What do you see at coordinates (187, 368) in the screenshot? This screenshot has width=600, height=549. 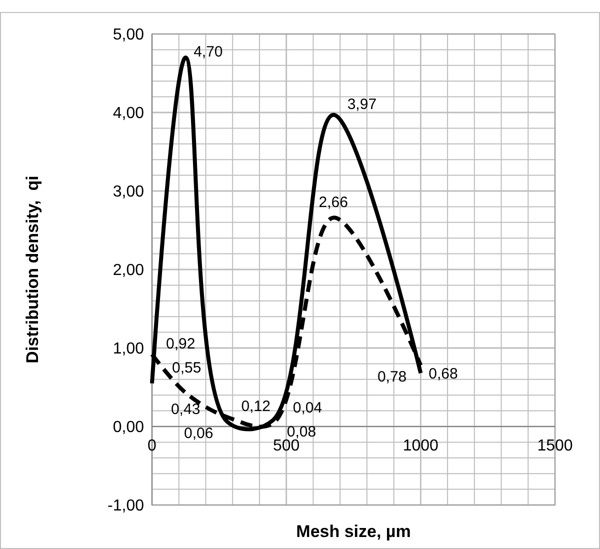 I see `data-label: 0,55` at bounding box center [187, 368].